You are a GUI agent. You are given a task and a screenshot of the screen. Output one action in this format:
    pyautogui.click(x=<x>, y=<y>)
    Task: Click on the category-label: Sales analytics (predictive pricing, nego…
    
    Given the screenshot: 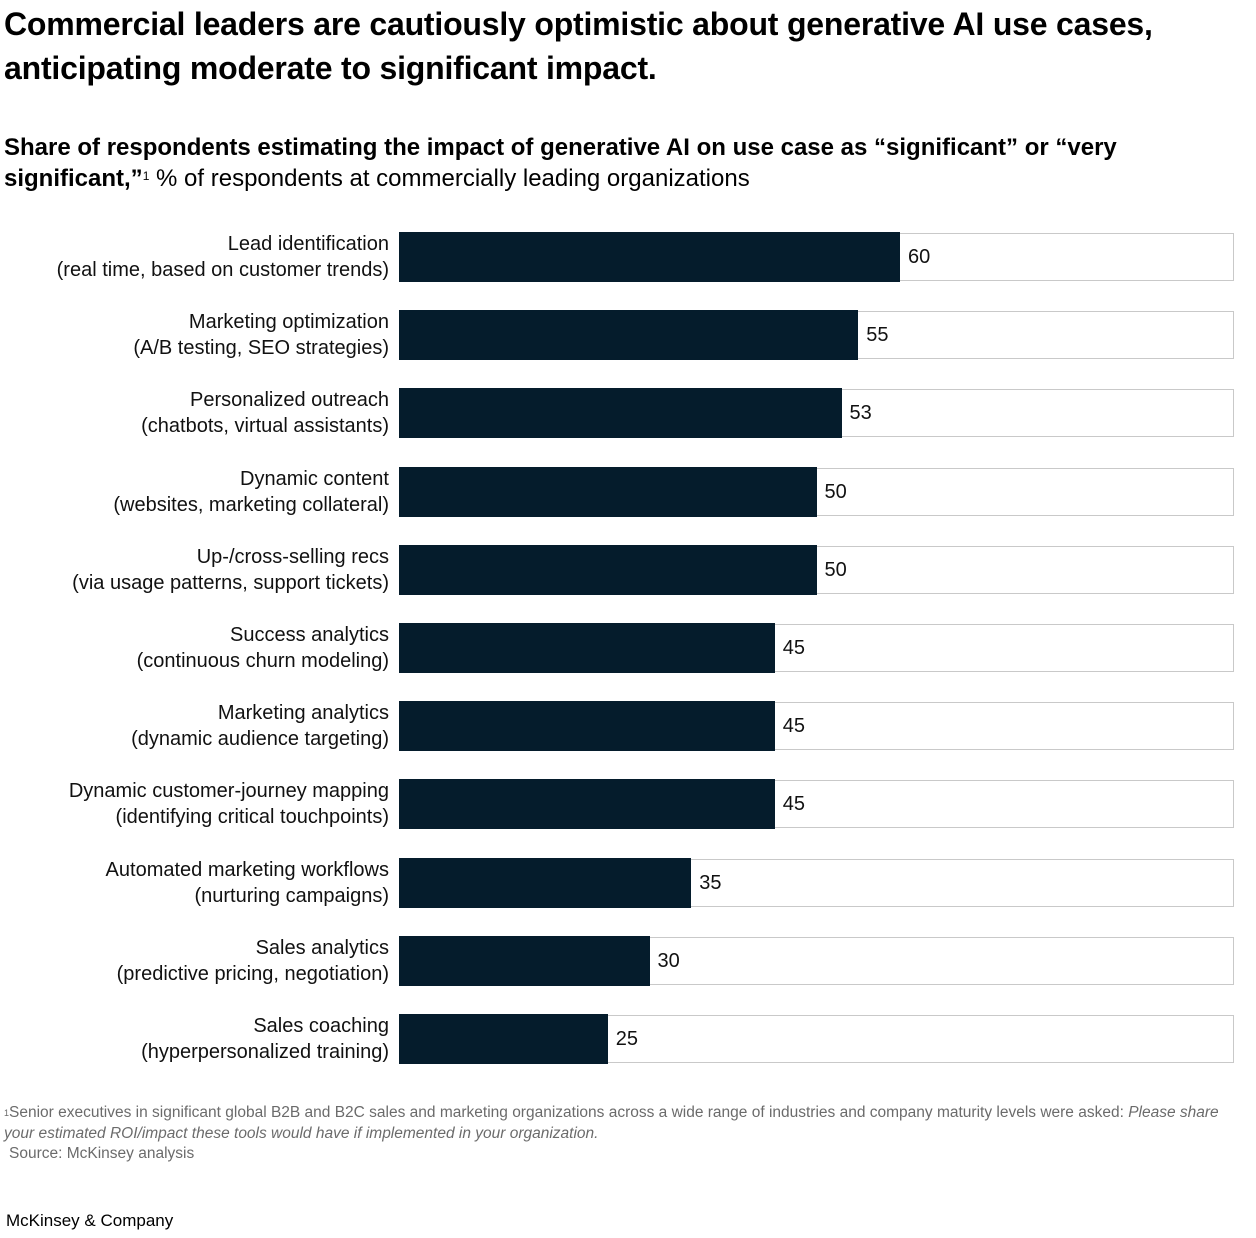 What is the action you would take?
    pyautogui.click(x=194, y=961)
    